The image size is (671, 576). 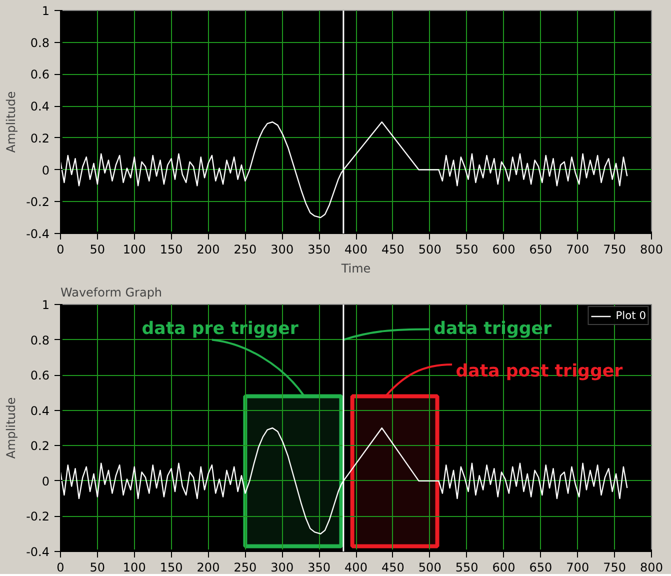 What do you see at coordinates (111, 293) in the screenshot?
I see `chart-title: Waveform Graph` at bounding box center [111, 293].